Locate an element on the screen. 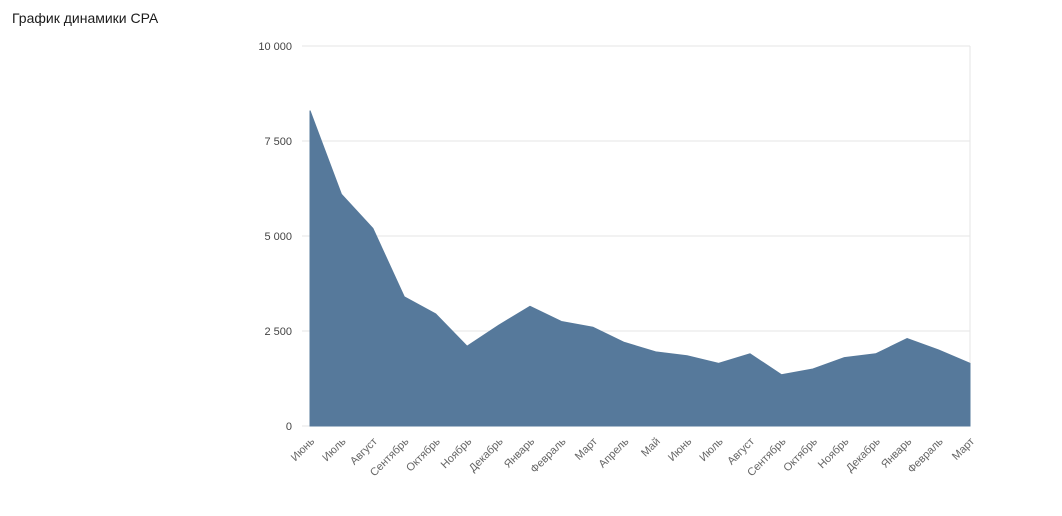 This screenshot has height=516, width=1062. x-axis-tick-label: Май is located at coordinates (651, 448).